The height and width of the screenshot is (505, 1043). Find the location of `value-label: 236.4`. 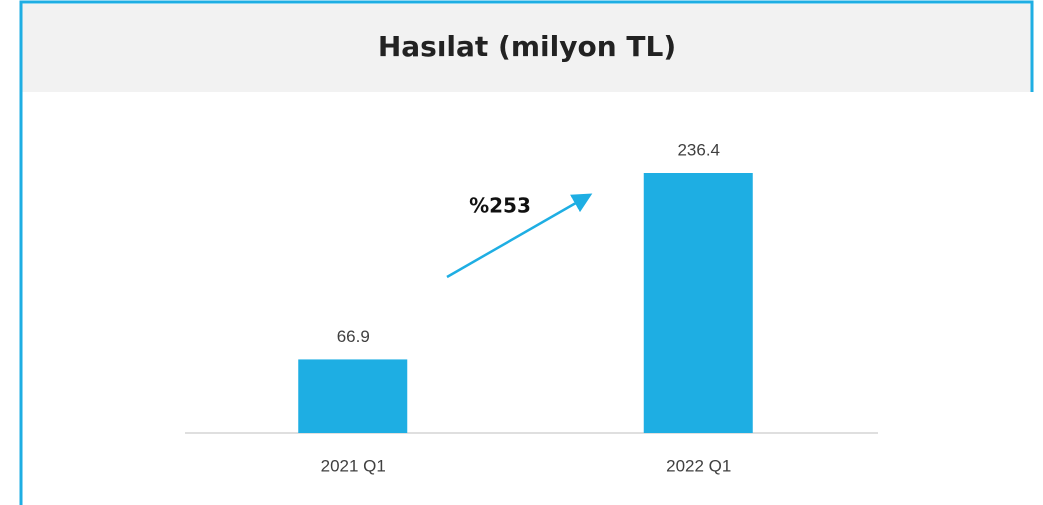

value-label: 236.4 is located at coordinates (698, 149).